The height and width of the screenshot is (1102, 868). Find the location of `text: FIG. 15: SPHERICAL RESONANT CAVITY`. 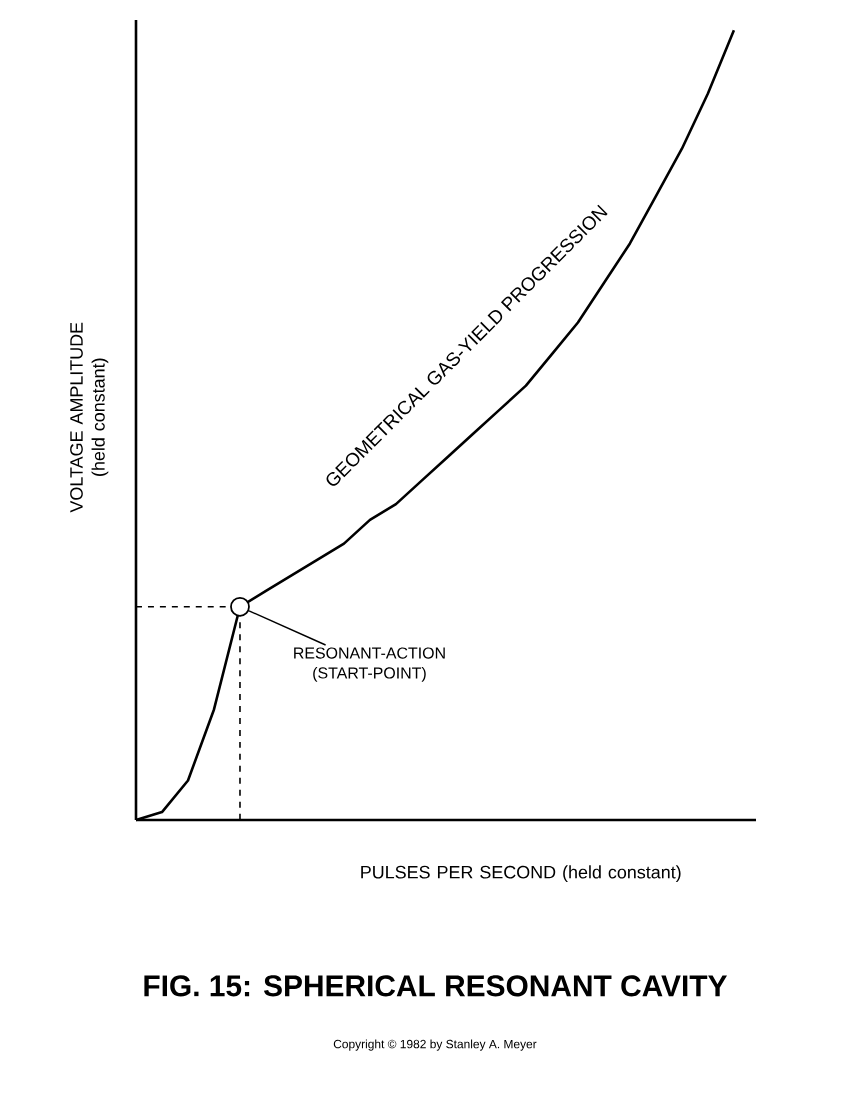

text: FIG. 15: SPHERICAL RESONANT CAVITY is located at coordinates (435, 986).